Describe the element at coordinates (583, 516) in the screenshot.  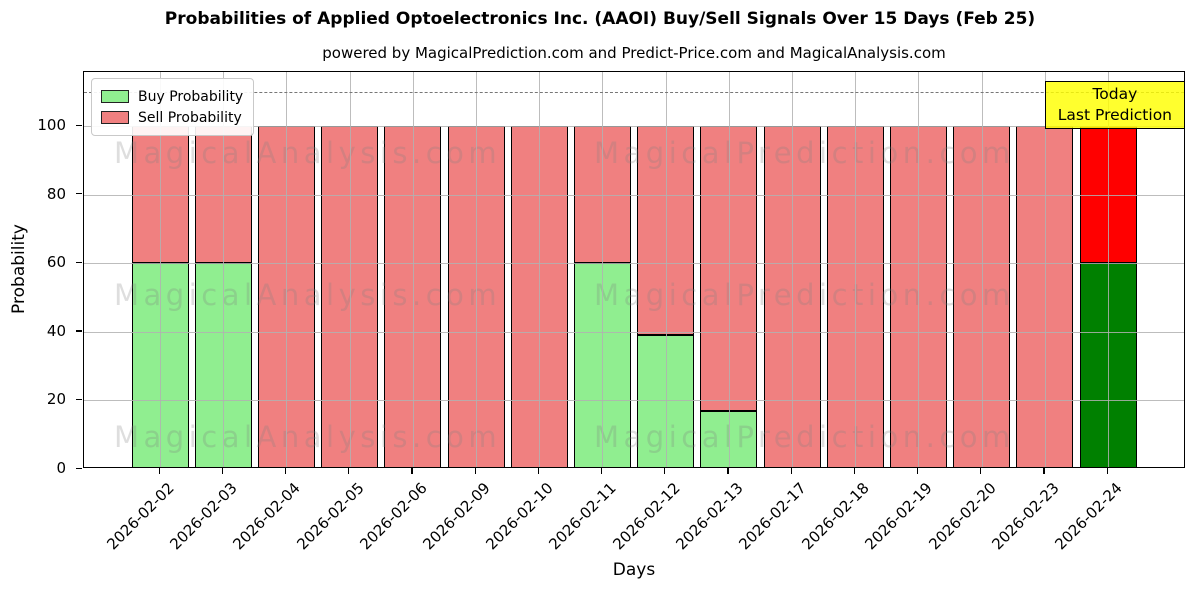
I see `x-tick-label: 2026-02-11` at that location.